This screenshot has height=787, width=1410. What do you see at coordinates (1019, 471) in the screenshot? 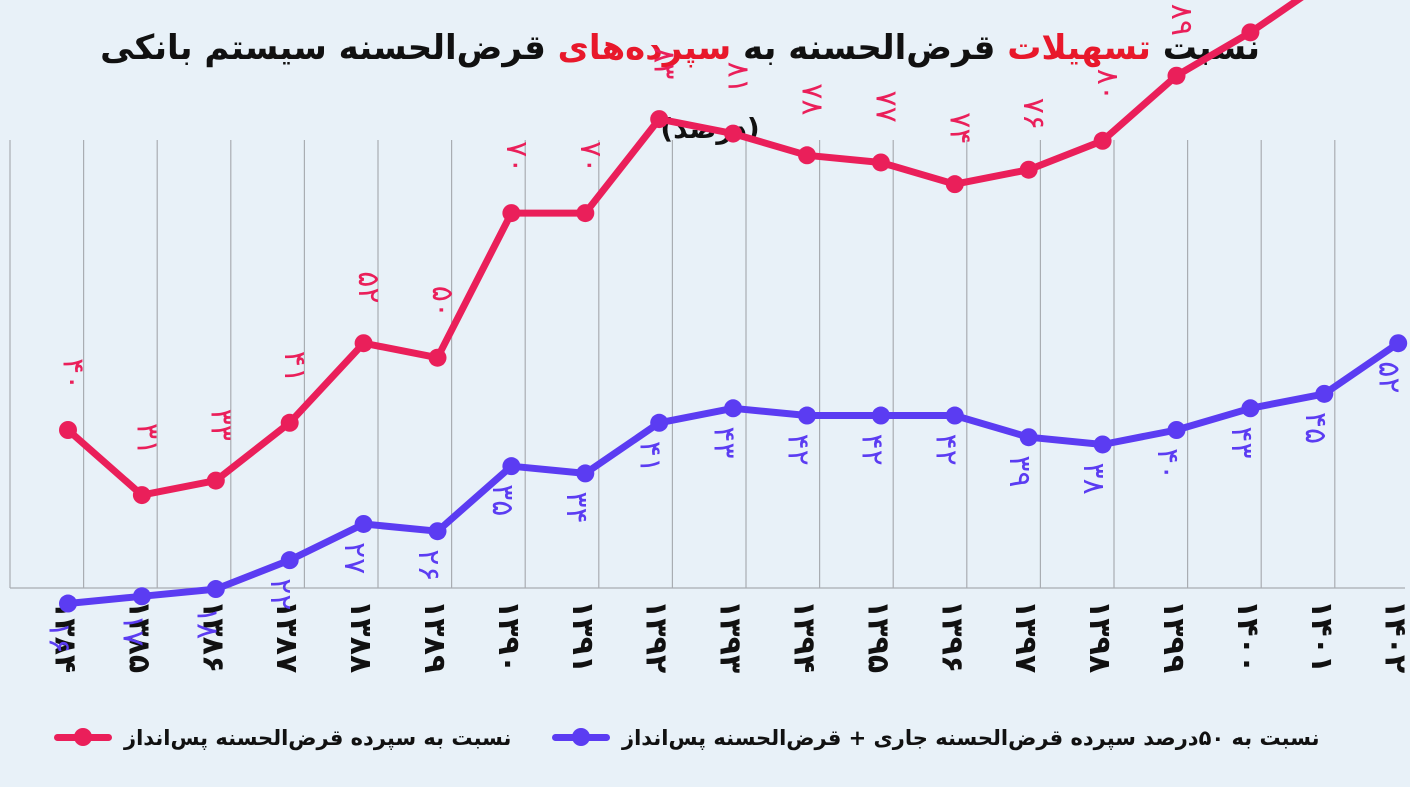
I see `data-label: ۳۹` at bounding box center [1019, 471].